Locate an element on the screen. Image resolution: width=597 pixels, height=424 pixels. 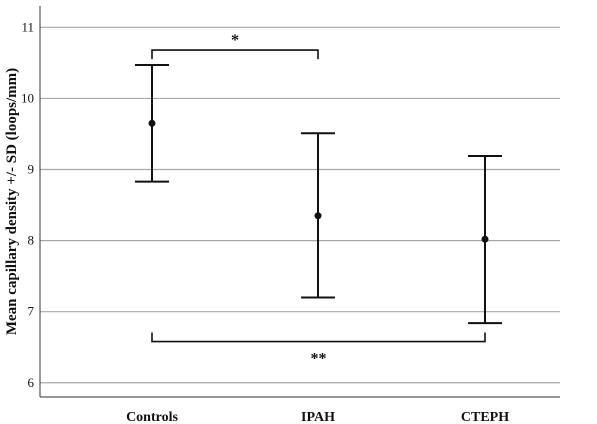
y-tick-label: 11 is located at coordinates (27, 26).